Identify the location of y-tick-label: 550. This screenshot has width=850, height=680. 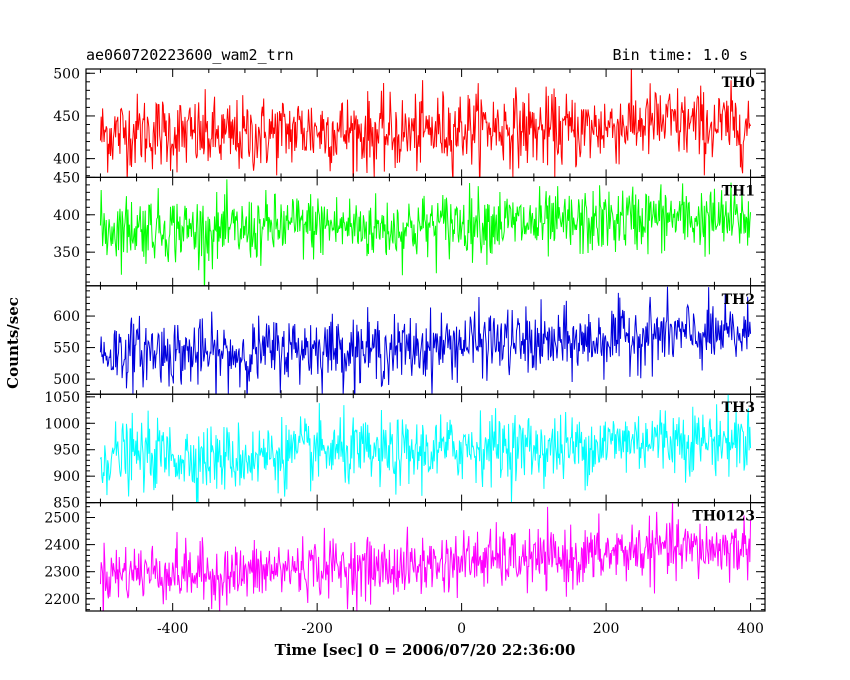
(66, 349).